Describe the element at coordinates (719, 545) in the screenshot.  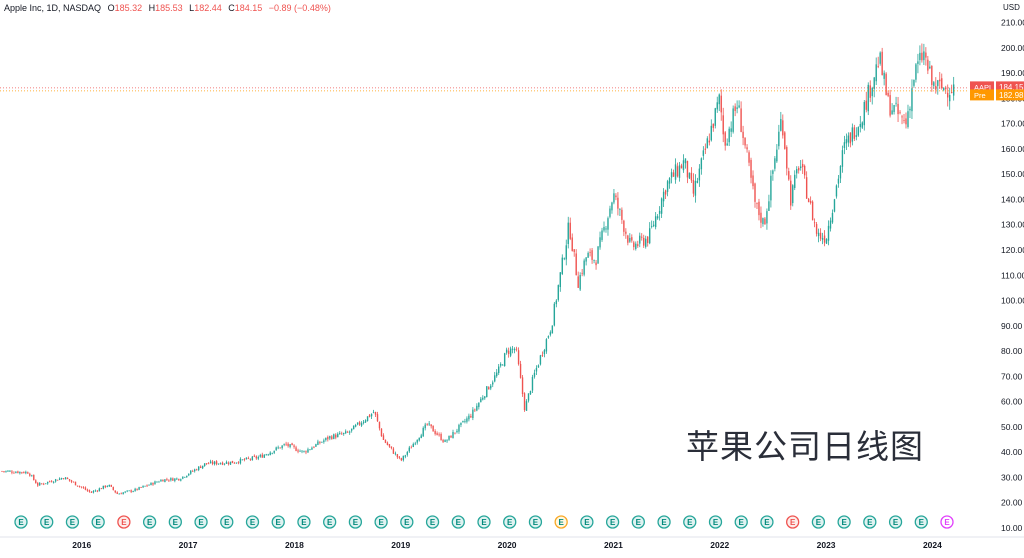
I see `x-tick-label: 2022` at that location.